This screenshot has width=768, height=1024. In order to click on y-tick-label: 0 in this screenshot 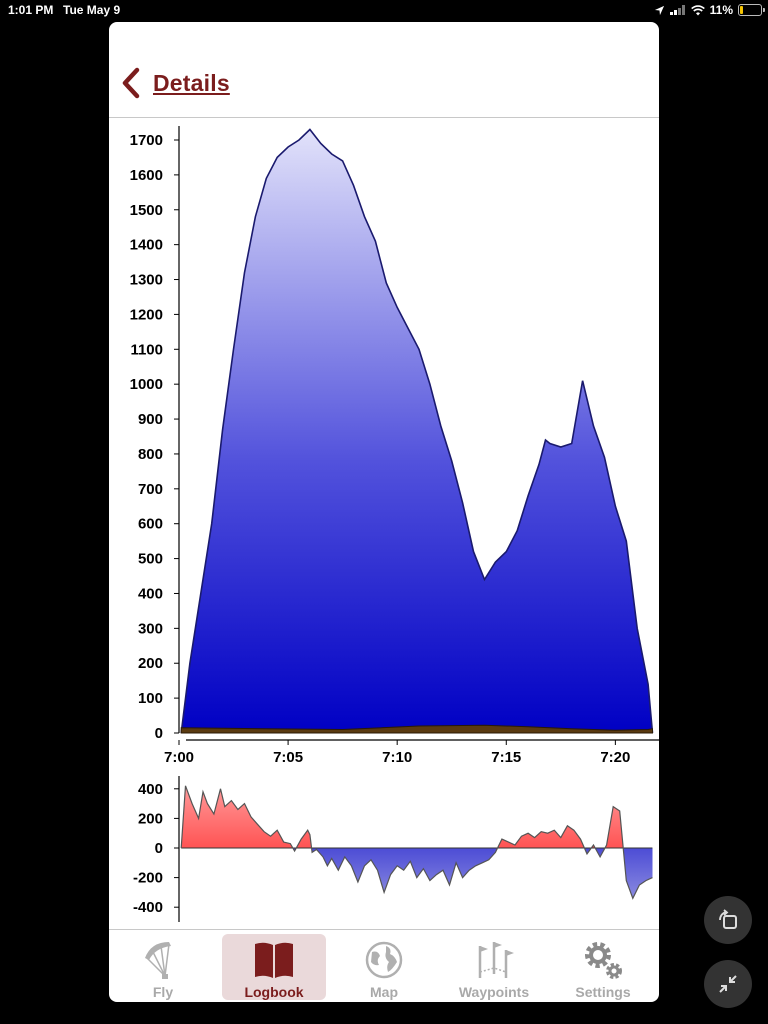, I will do `click(159, 733)`.